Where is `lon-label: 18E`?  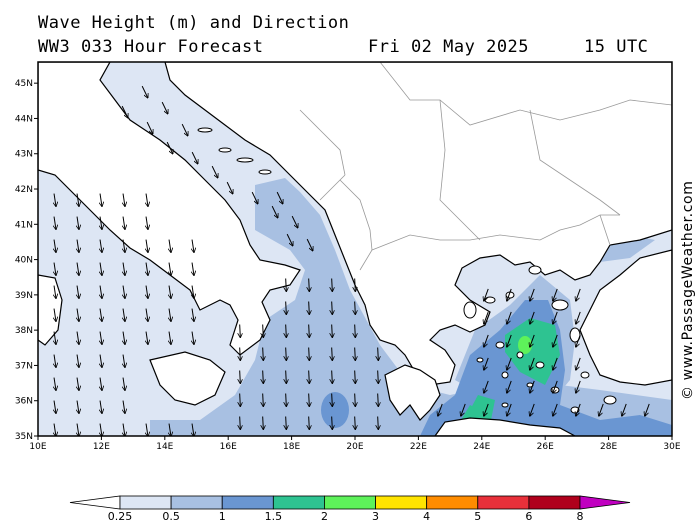 lon-label: 18E is located at coordinates (291, 447).